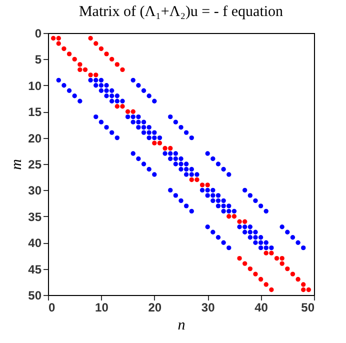 This screenshot has width=346, height=343. Describe the element at coordinates (35, 112) in the screenshot. I see `y-tick-label: 15` at that location.